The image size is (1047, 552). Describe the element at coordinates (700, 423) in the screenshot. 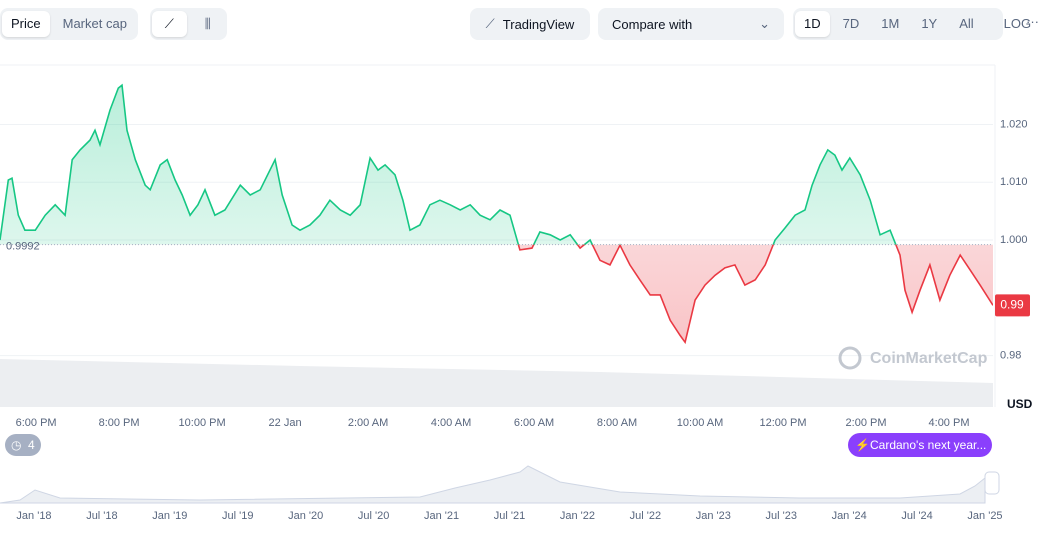

I see `x-tick-label: 10:00 AM` at that location.